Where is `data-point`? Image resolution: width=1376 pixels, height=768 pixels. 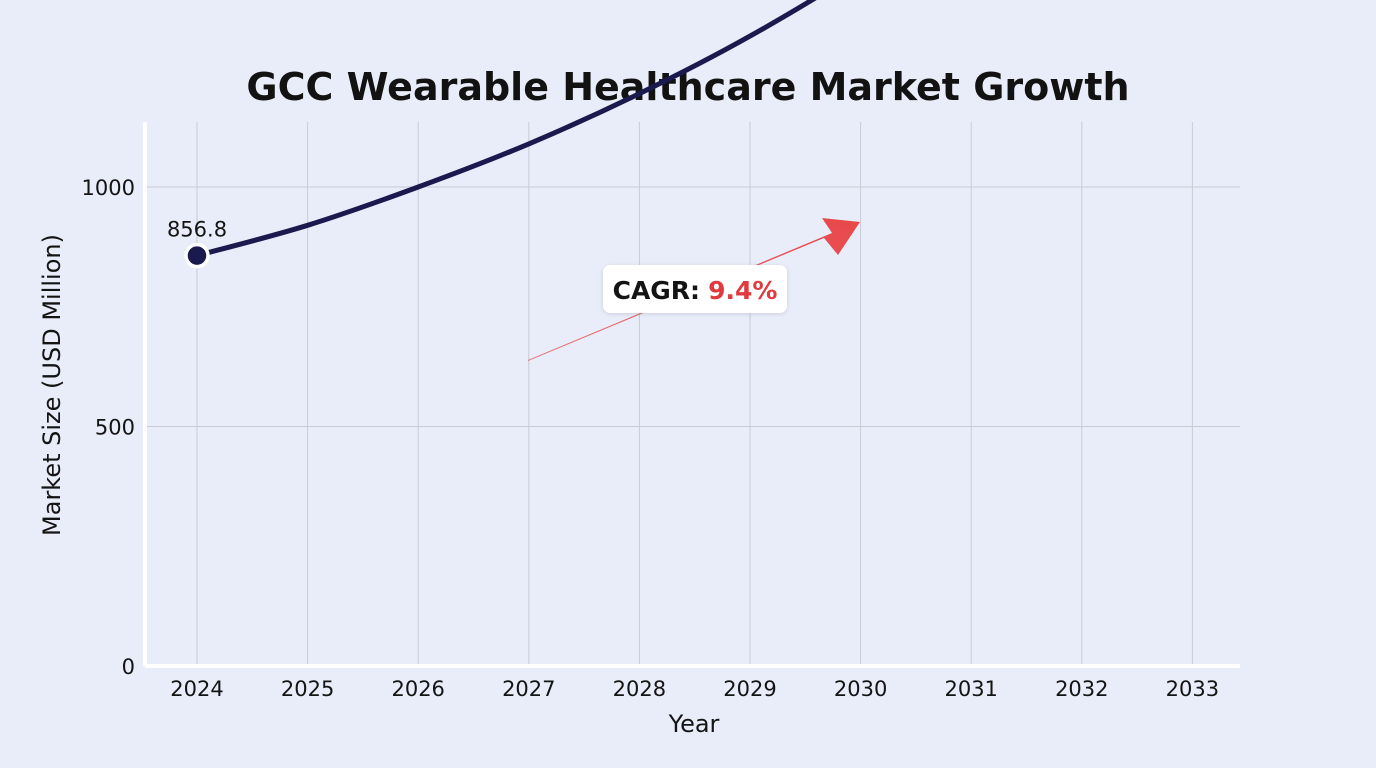
data-point is located at coordinates (197, 255).